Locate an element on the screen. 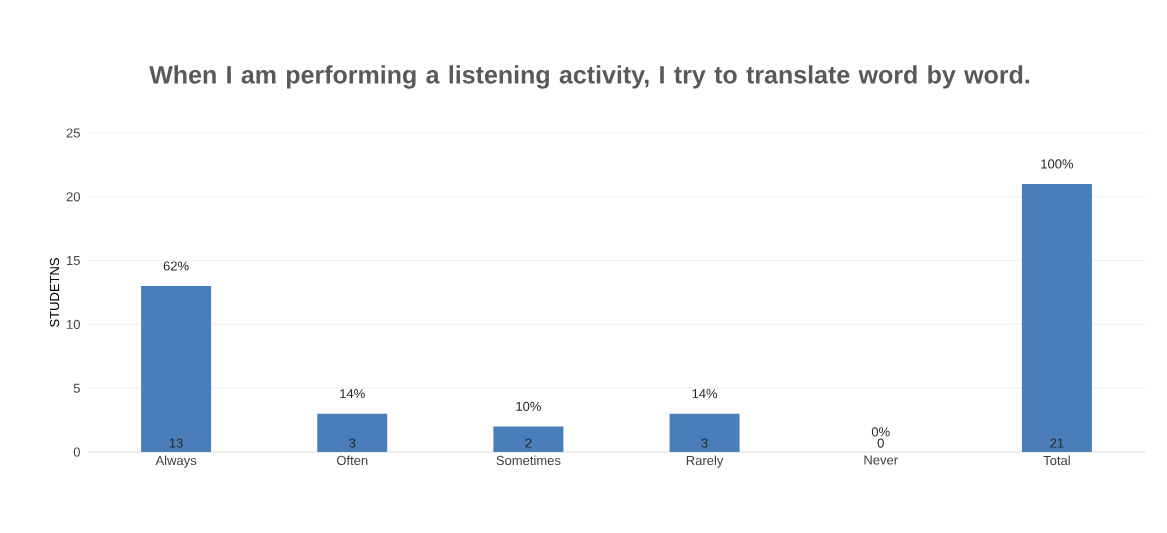 This screenshot has height=533, width=1167. data-label: 0 is located at coordinates (880, 443).